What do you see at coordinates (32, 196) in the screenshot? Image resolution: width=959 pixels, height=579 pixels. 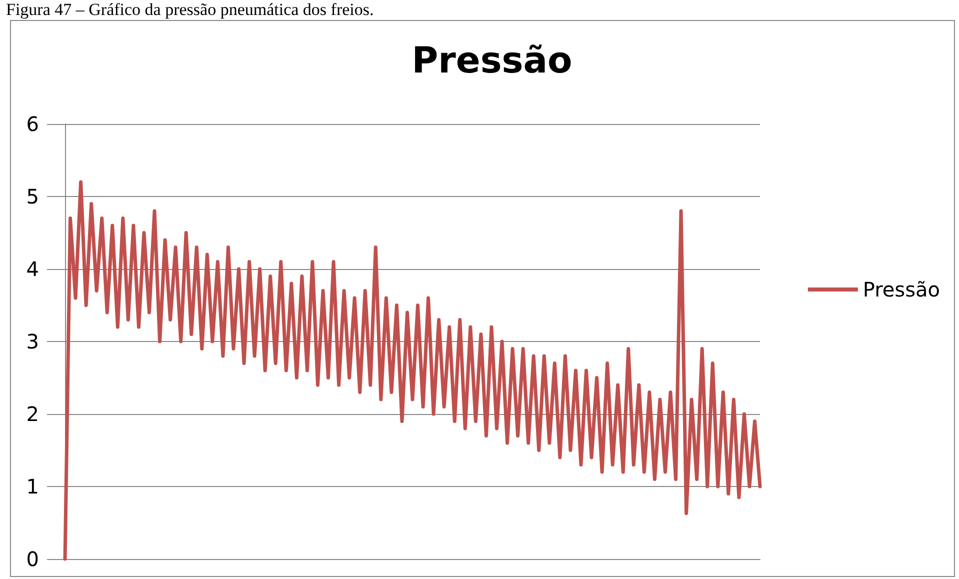 I see `y-tick-label: 5` at bounding box center [32, 196].